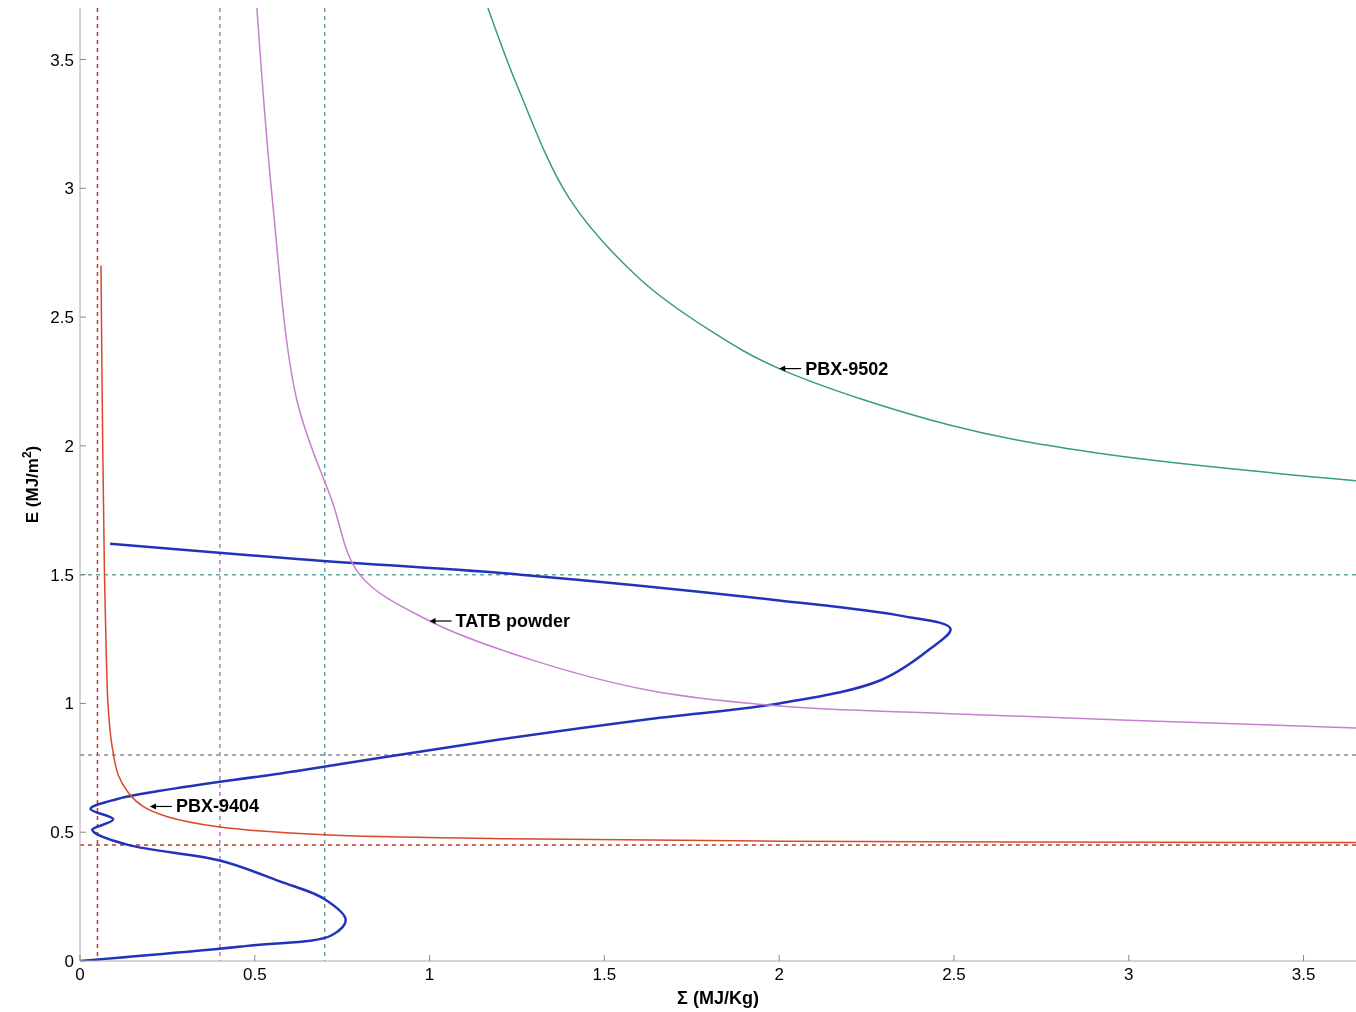  Describe the element at coordinates (429, 974) in the screenshot. I see `x-tick-label: 1` at that location.